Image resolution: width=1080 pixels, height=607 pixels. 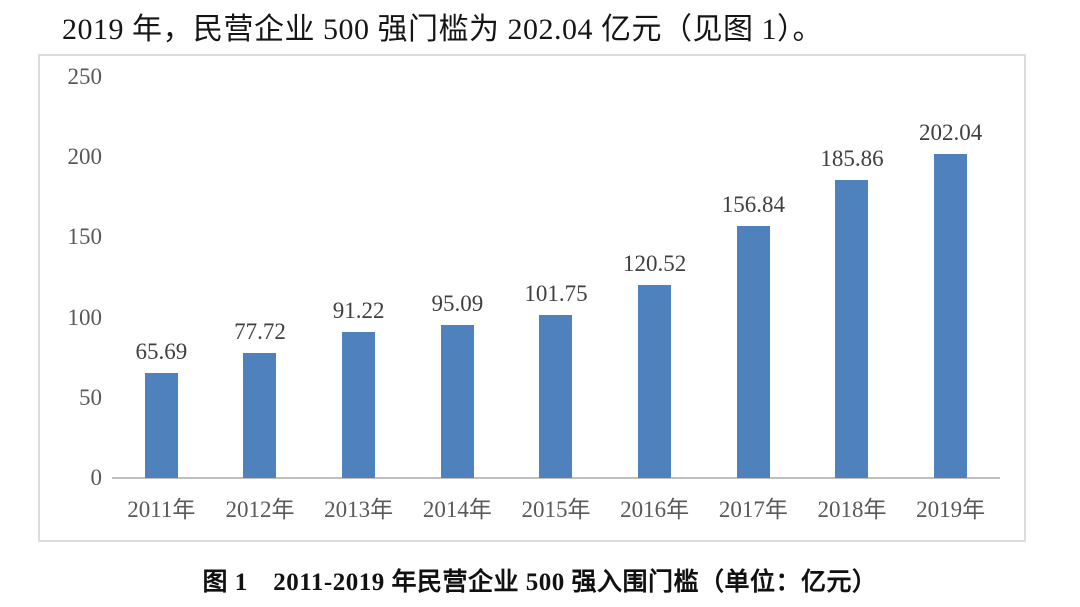 I want to click on bar-group: 156.84, so click(x=753, y=277).